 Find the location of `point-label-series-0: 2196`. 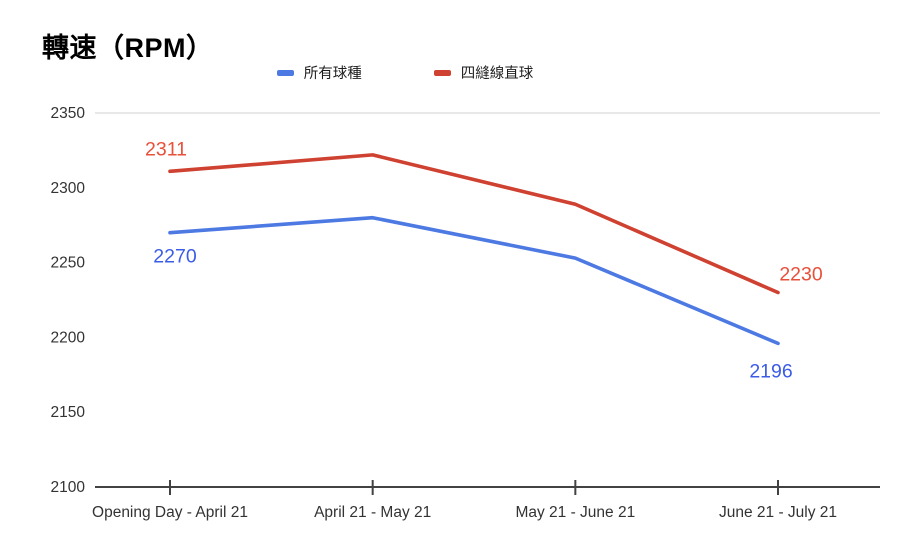

point-label-series-0: 2196 is located at coordinates (770, 371).